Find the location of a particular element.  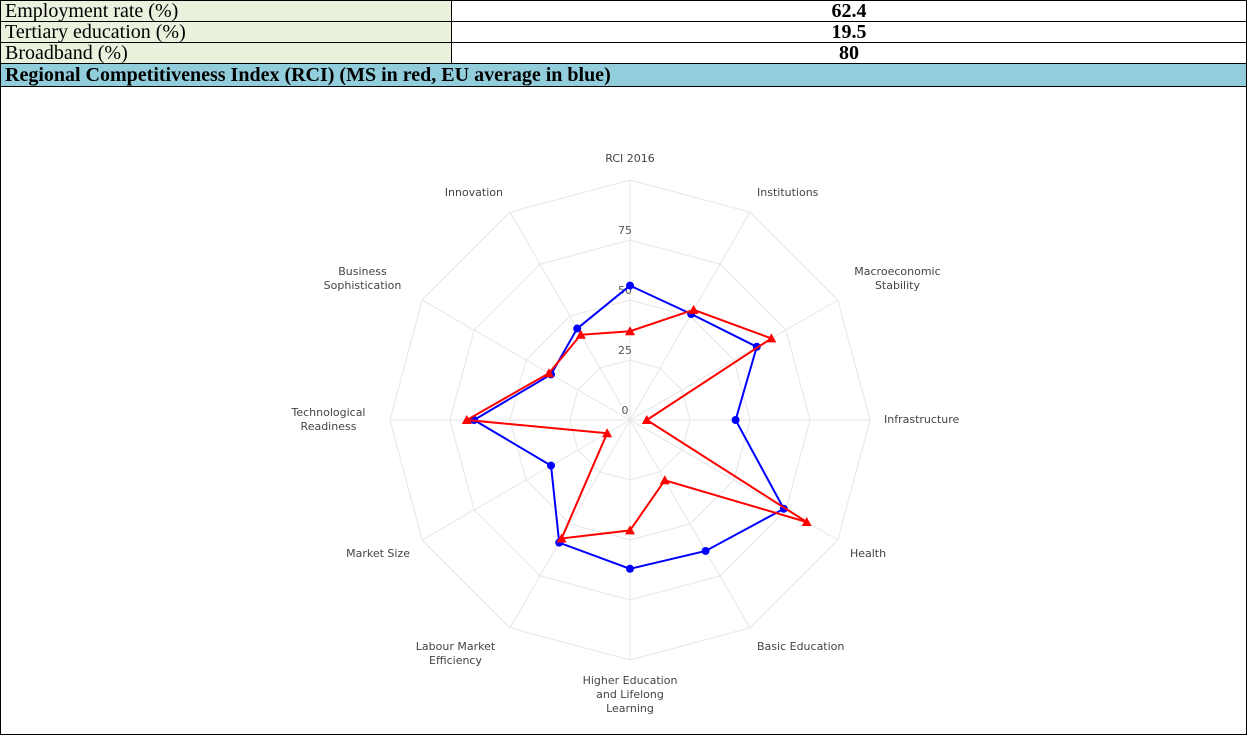

axis-label: Institutions is located at coordinates (788, 193).